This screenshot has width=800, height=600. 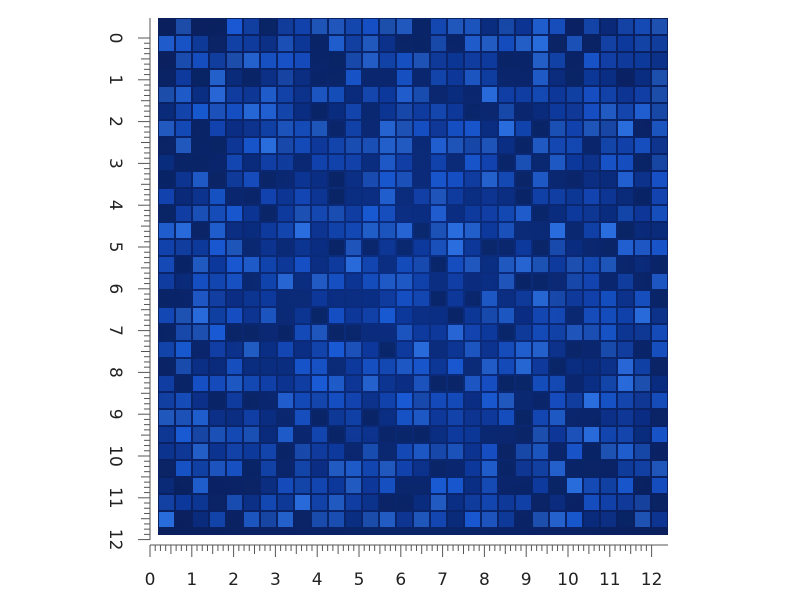 What do you see at coordinates (484, 580) in the screenshot?
I see `bottom-ruler-label: 8` at bounding box center [484, 580].